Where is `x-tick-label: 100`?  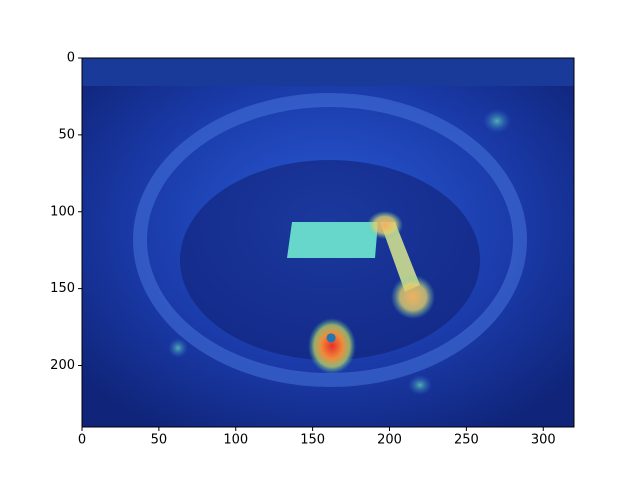
x-tick-label: 100 is located at coordinates (235, 440).